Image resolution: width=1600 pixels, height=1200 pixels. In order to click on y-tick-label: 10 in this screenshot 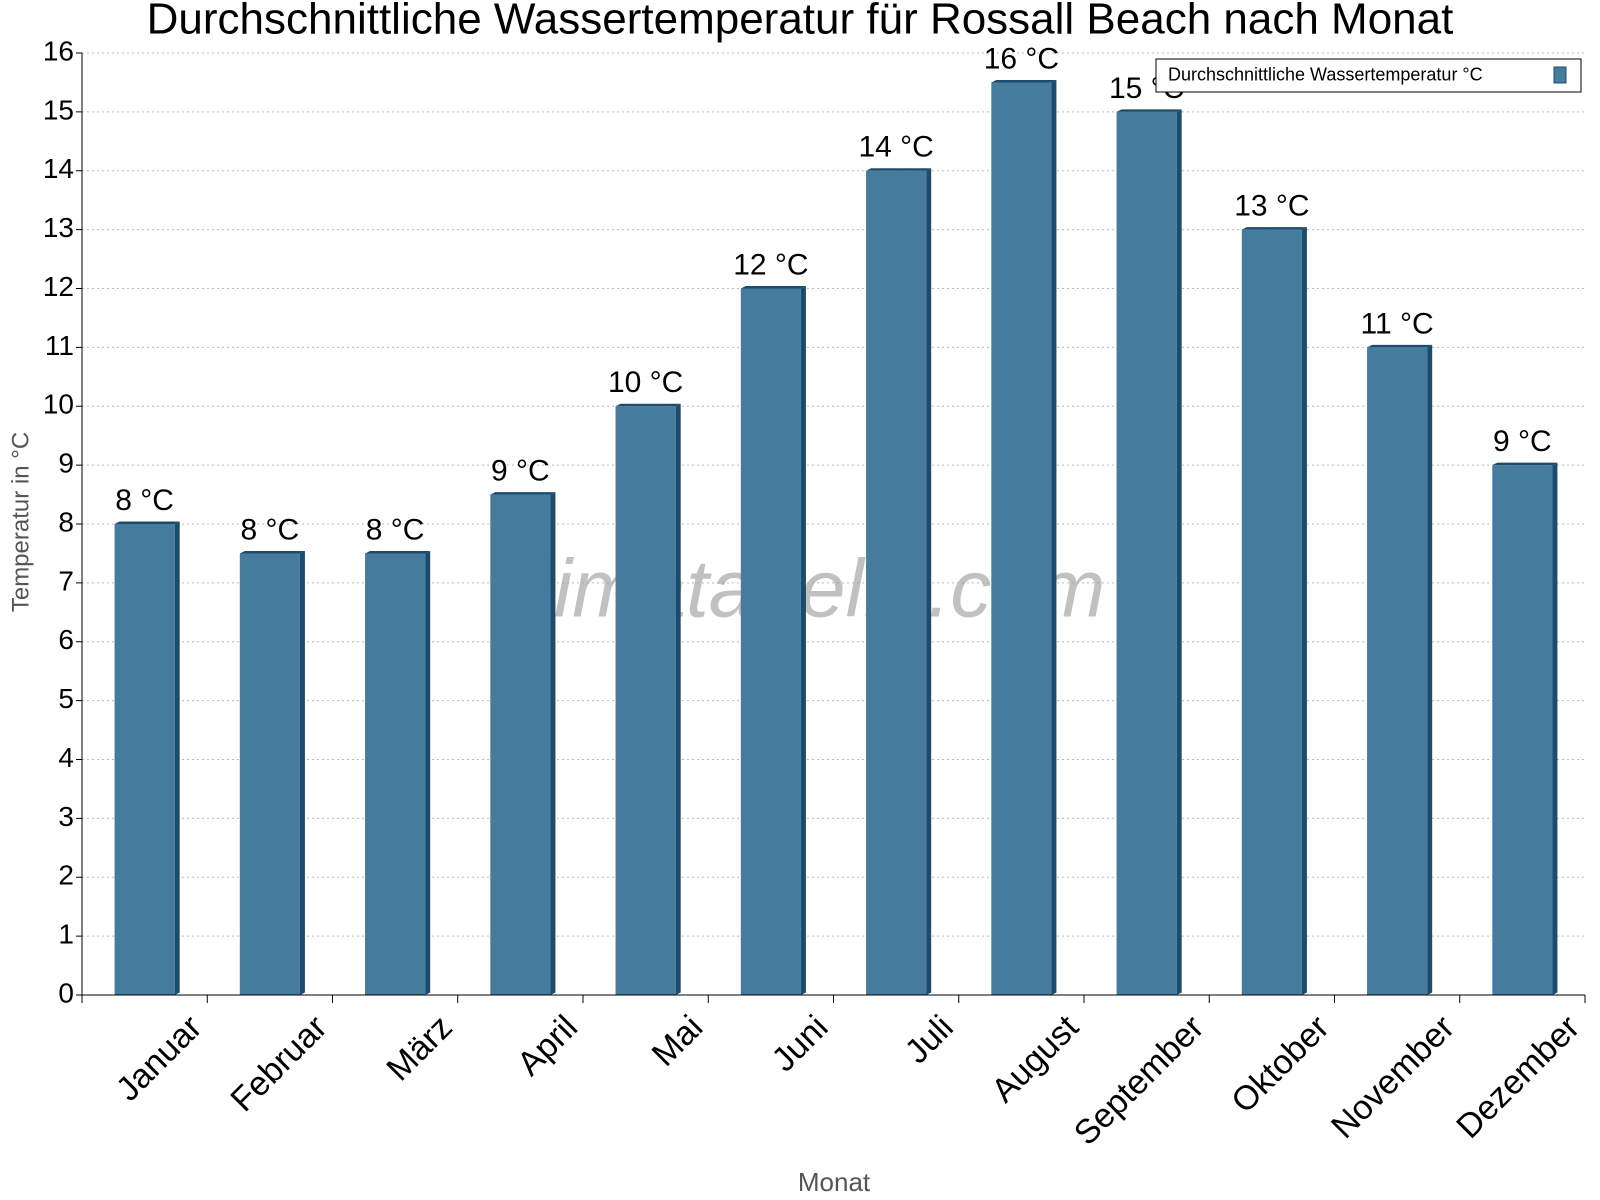, I will do `click(58, 404)`.